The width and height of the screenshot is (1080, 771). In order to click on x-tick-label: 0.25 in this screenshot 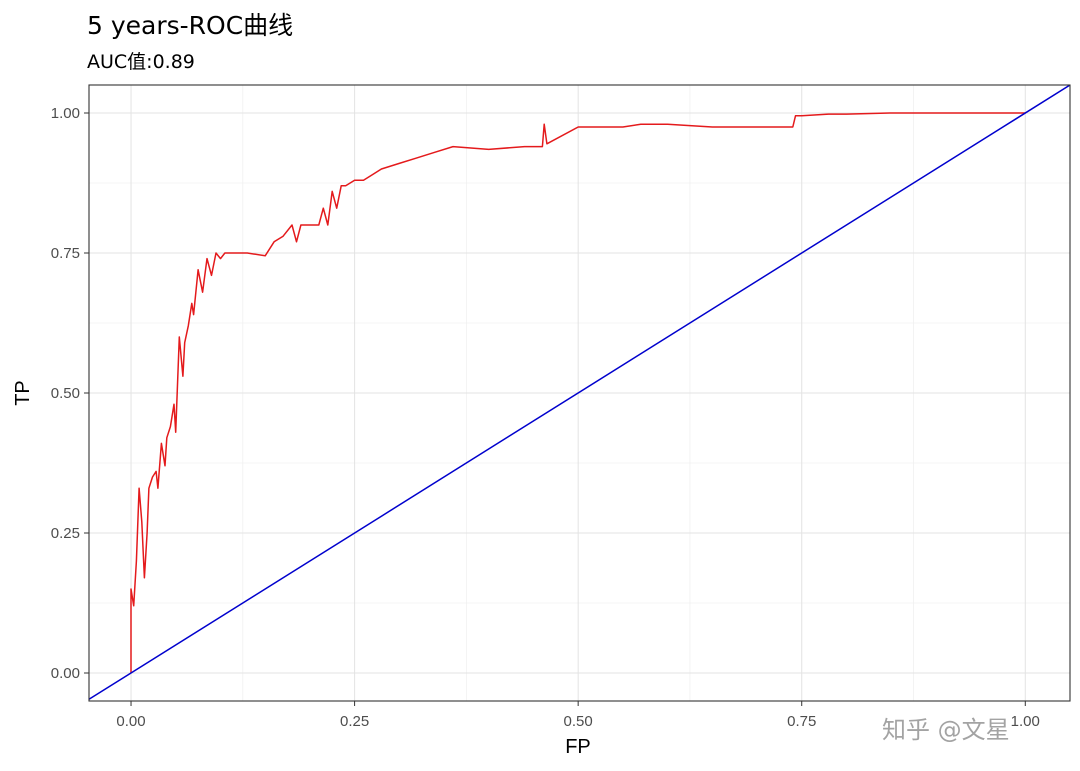, I will do `click(354, 721)`.